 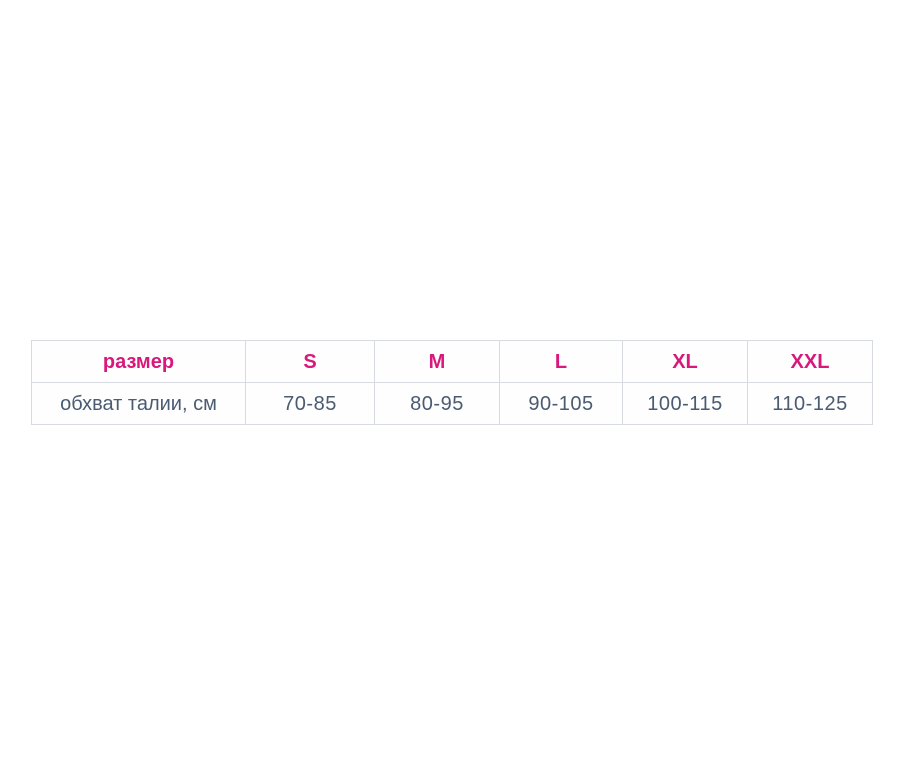 I want to click on data-cell-l-range: 90-105, so click(x=561, y=403).